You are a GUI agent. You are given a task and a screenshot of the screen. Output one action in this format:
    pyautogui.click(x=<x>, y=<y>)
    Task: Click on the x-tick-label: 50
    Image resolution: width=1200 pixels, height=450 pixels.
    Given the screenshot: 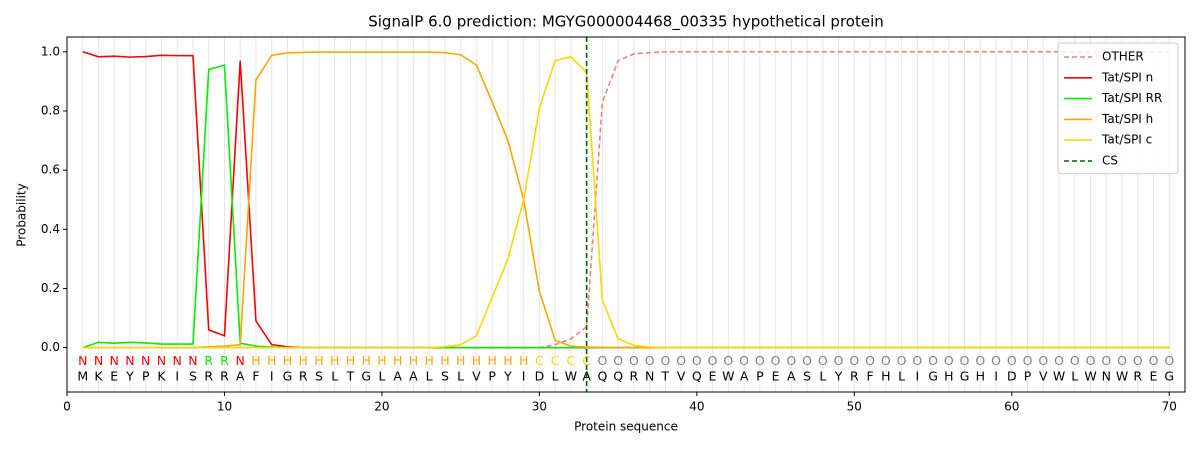 What is the action you would take?
    pyautogui.click(x=854, y=407)
    